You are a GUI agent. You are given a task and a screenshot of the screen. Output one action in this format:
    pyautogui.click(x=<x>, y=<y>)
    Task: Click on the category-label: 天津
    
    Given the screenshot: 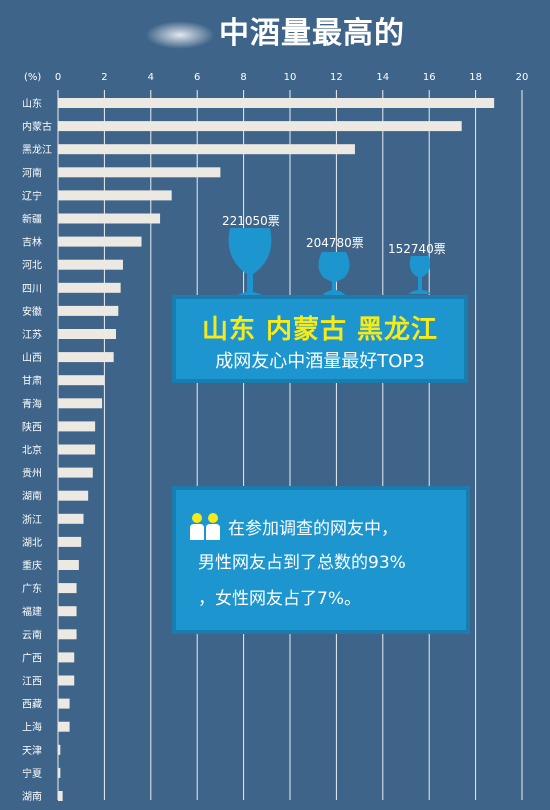 What is the action you would take?
    pyautogui.click(x=32, y=751)
    